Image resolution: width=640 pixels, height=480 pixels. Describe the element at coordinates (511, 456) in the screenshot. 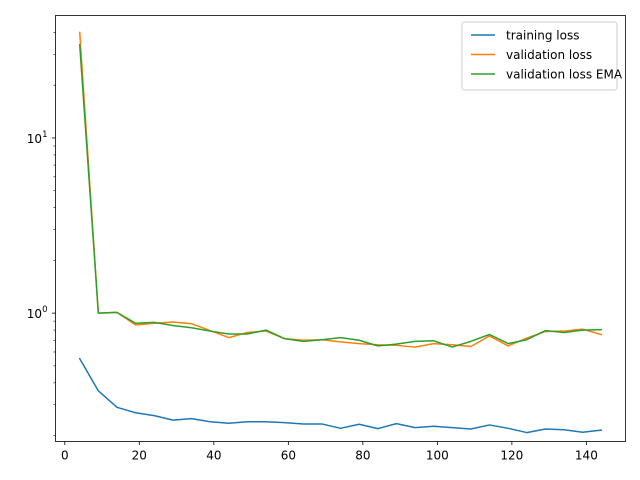

I see `x-tick-label: 120` at that location.